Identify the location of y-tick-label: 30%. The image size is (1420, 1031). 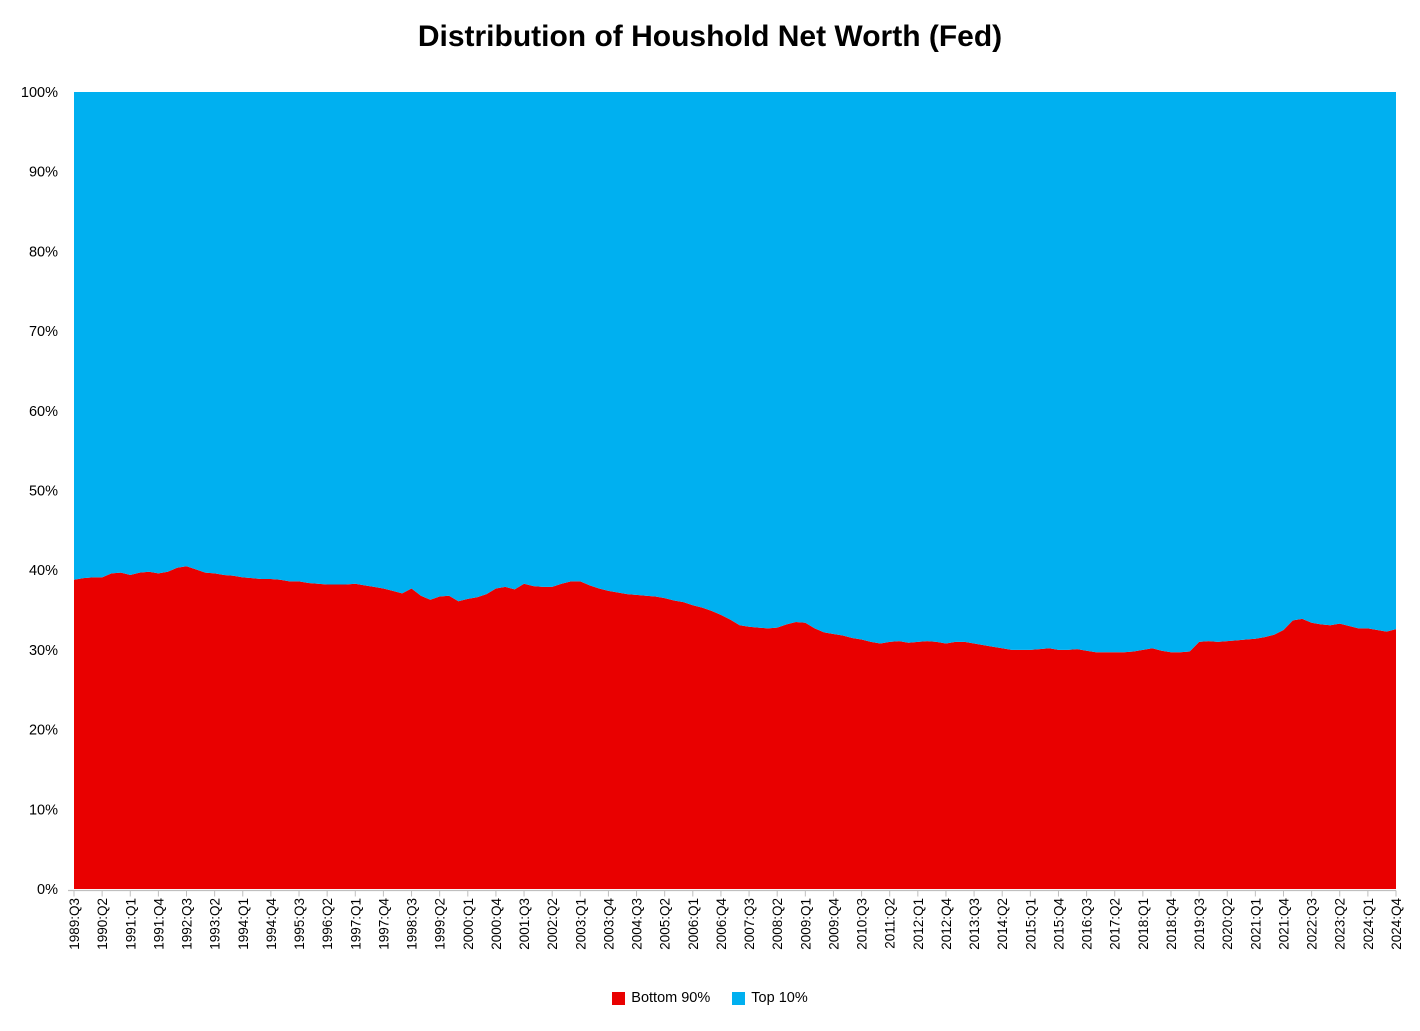
(43, 651).